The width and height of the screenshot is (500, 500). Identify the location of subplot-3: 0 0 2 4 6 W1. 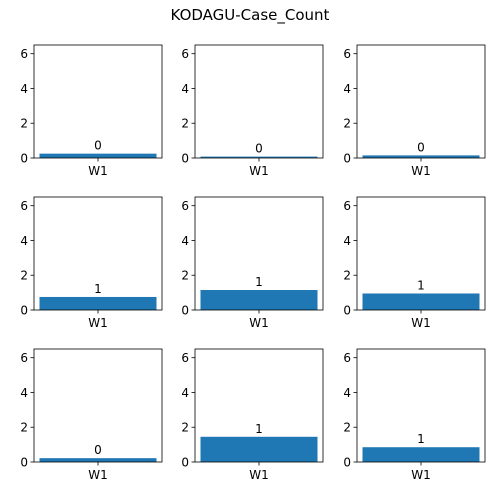
(414, 111).